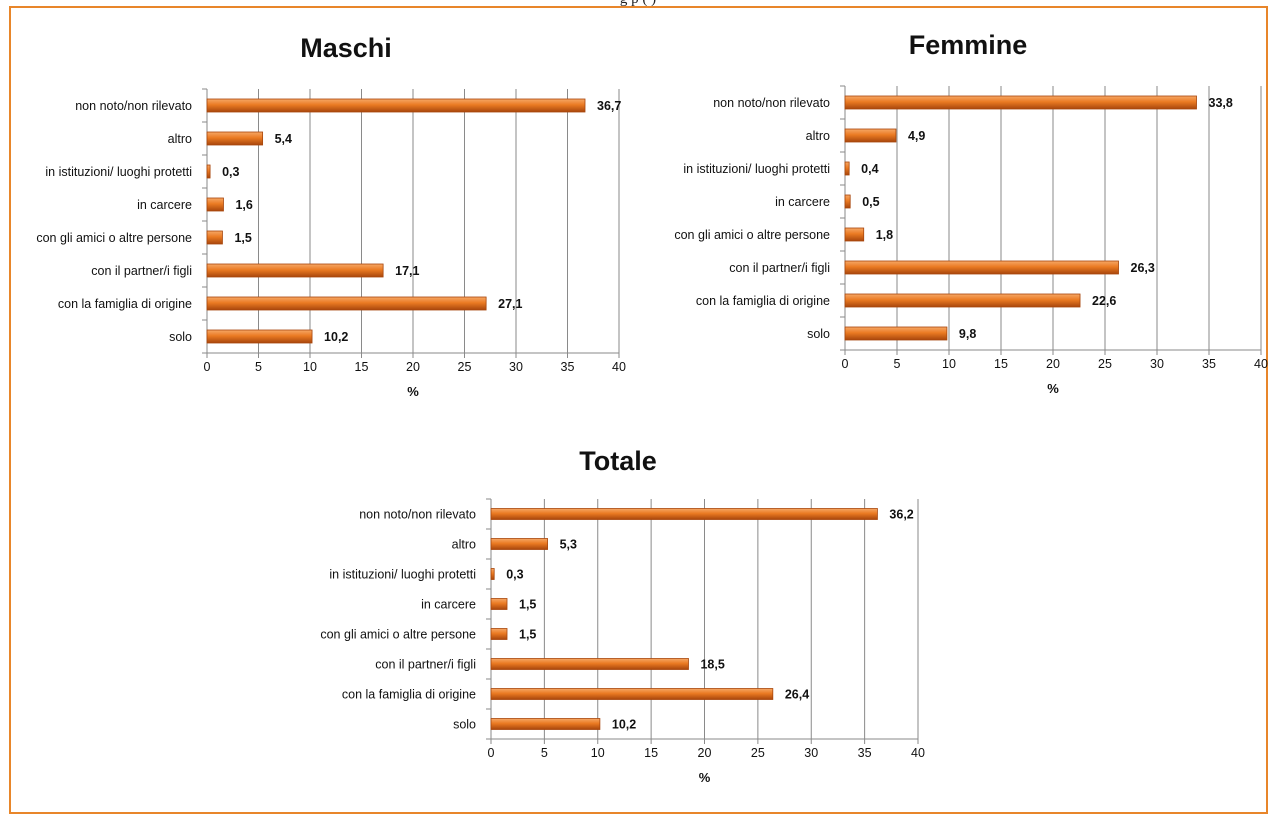 The height and width of the screenshot is (814, 1276). I want to click on maschi-bar-con-gli-amici-o-altre-persone, so click(214, 237).